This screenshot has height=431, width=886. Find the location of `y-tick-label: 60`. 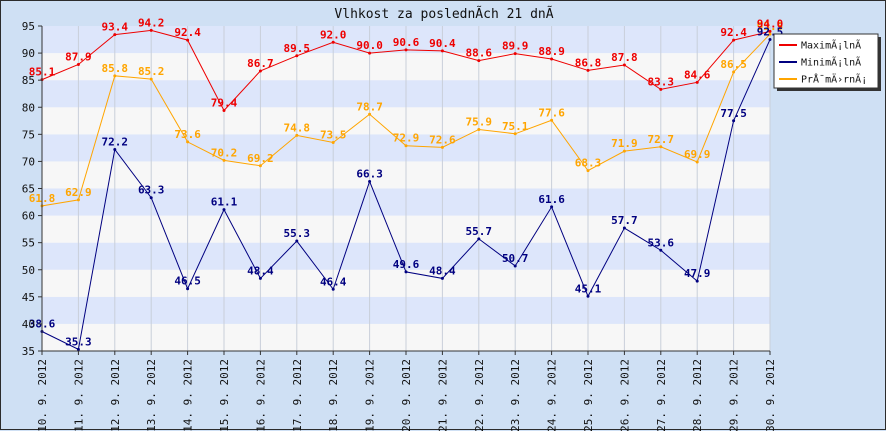

y-tick-label: 60 is located at coordinates (28, 216).